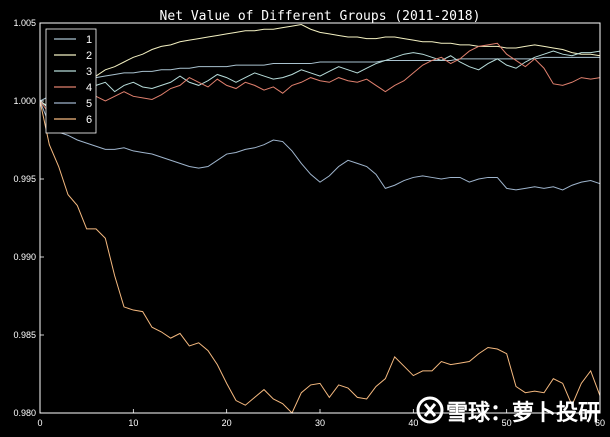 Image resolution: width=610 pixels, height=437 pixels. I want to click on x-tick-label: 0, so click(39, 423).